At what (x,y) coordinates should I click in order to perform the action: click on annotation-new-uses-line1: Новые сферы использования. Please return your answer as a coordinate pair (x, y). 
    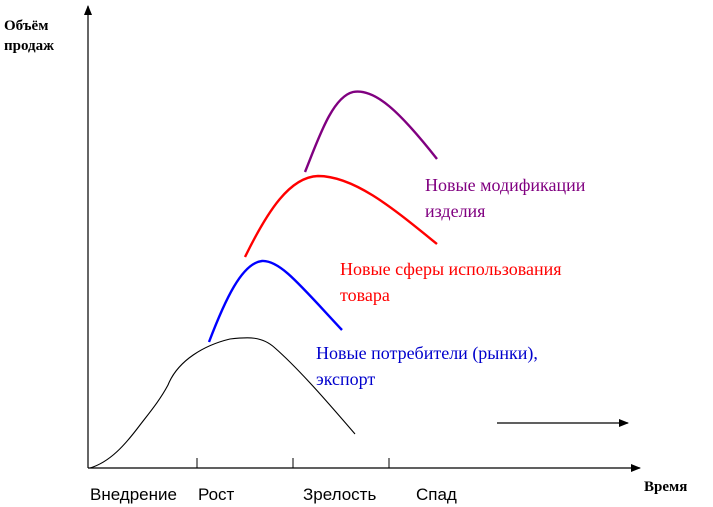
    Looking at the image, I should click on (451, 269).